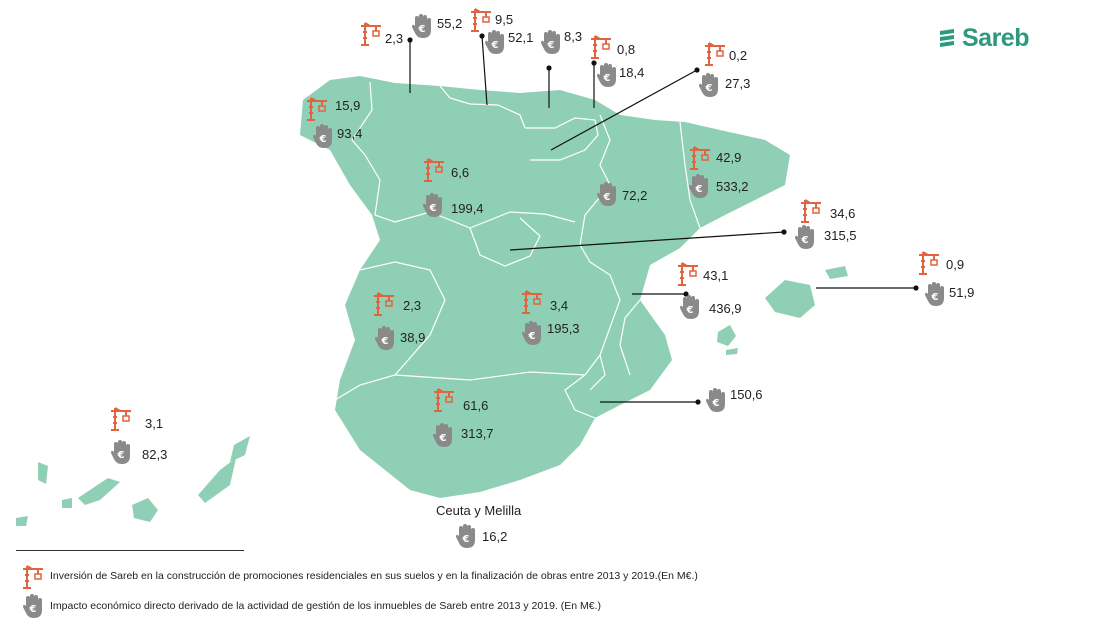 The height and width of the screenshot is (626, 1110). What do you see at coordinates (632, 72) in the screenshot?
I see `navarra-impact-value: 18,4` at bounding box center [632, 72].